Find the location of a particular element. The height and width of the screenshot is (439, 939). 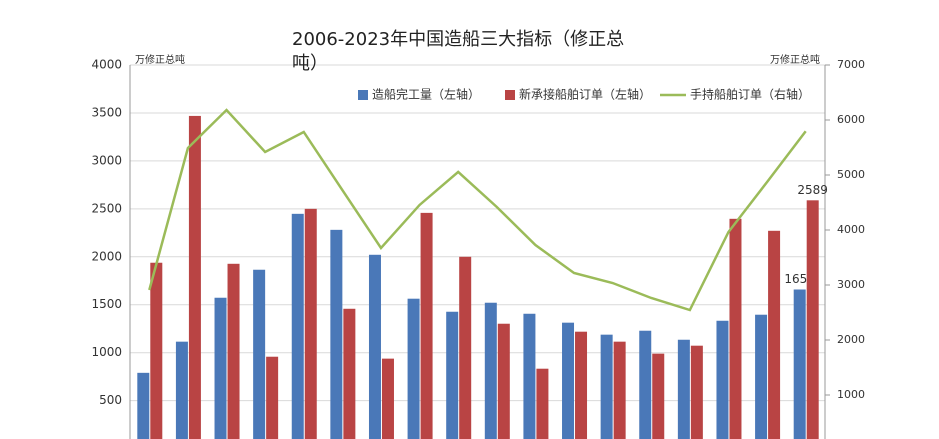

y2-tick-label: 6000 is located at coordinates (851, 119).